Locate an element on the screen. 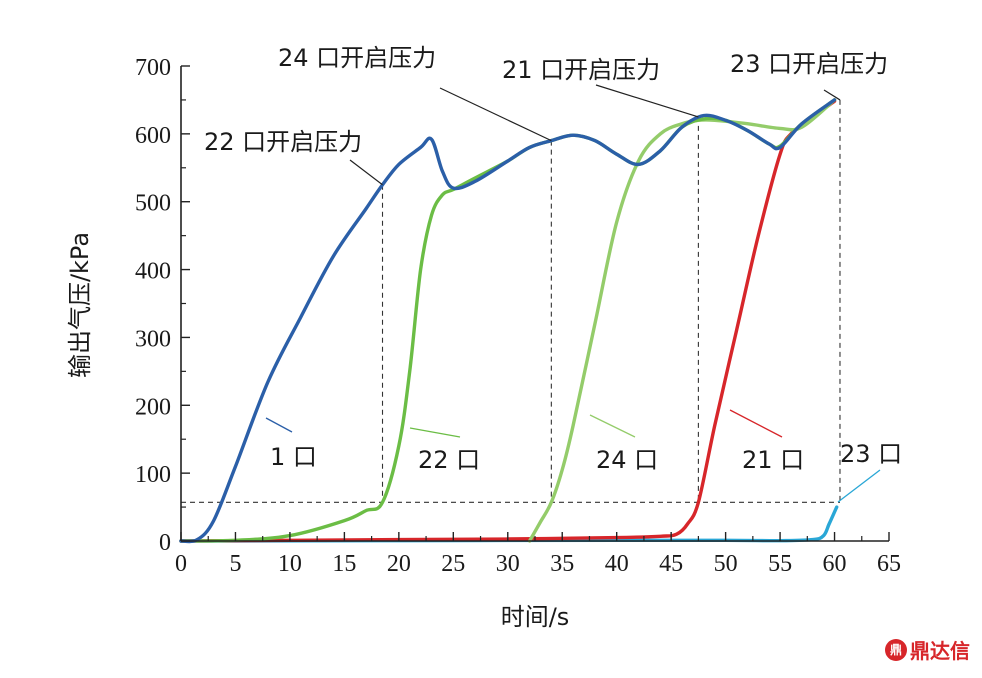 Image resolution: width=982 pixels, height=678 pixels. y-tick-label: 300 is located at coordinates (153, 339).